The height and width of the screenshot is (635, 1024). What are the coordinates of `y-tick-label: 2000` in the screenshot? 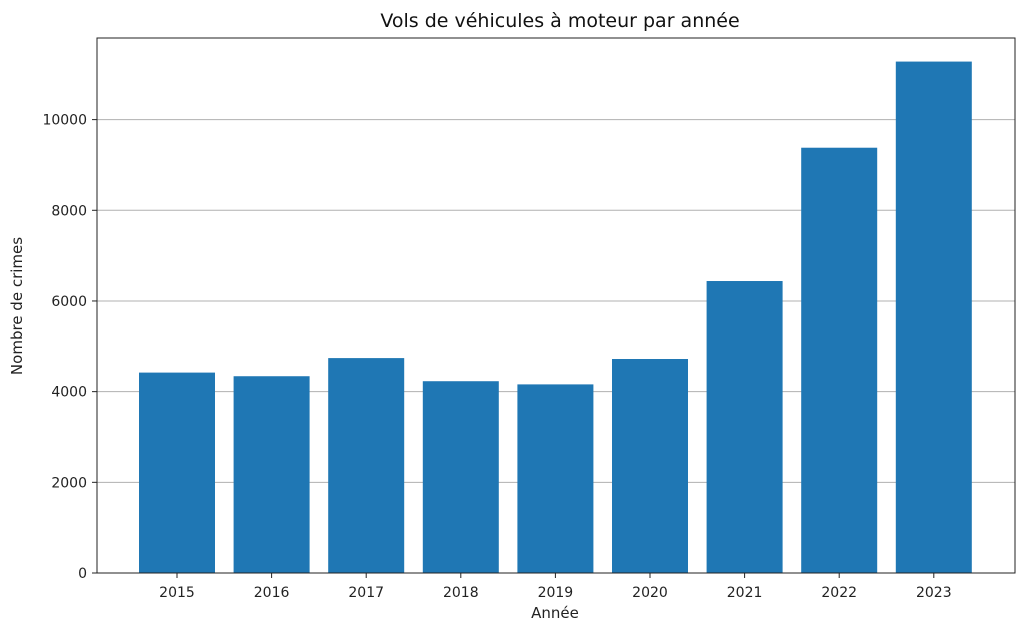 It's located at (69, 483).